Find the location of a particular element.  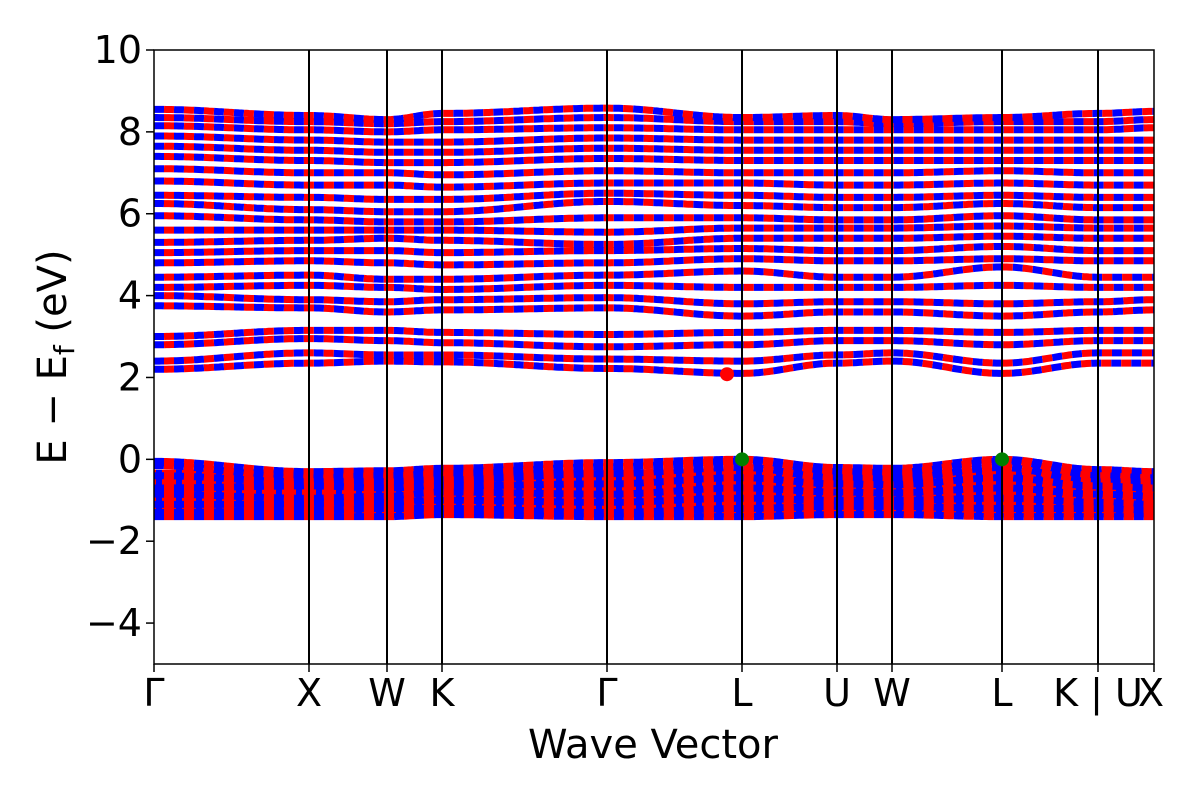

conduction-band-21-spin-down is located at coordinates (654, 121).